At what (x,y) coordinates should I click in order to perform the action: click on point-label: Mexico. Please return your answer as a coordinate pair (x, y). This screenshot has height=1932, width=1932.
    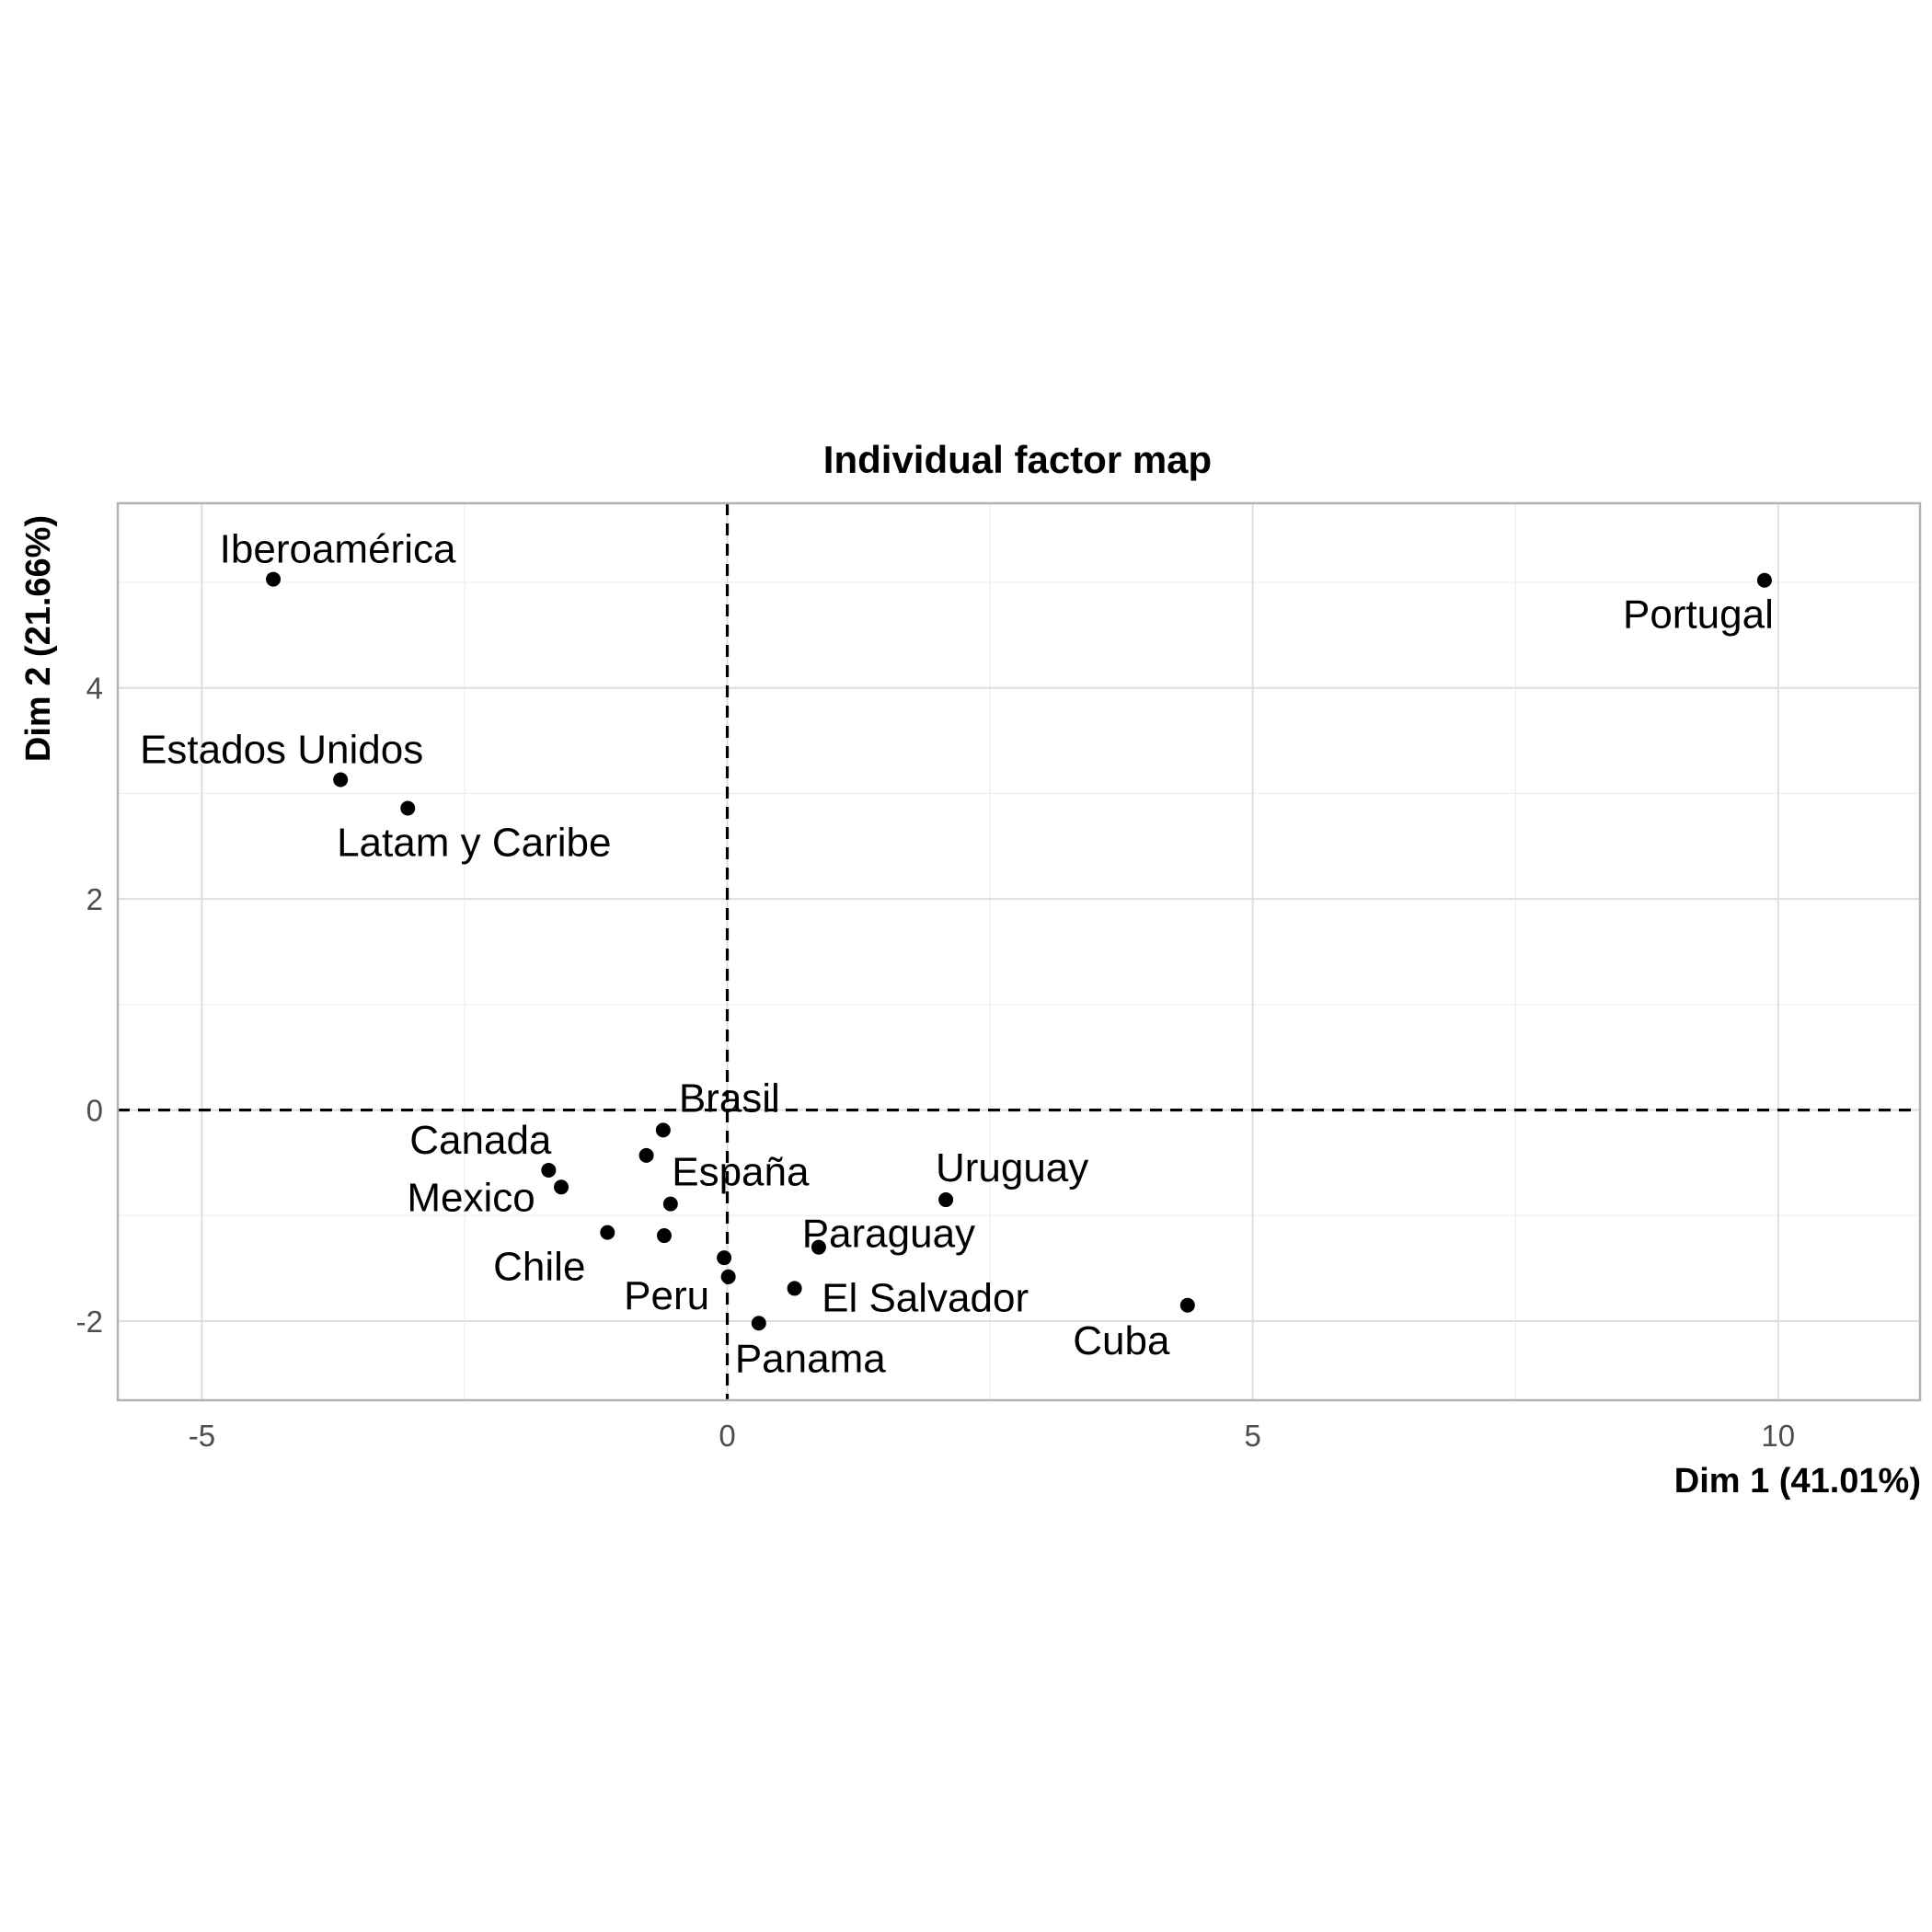
    Looking at the image, I should click on (471, 1197).